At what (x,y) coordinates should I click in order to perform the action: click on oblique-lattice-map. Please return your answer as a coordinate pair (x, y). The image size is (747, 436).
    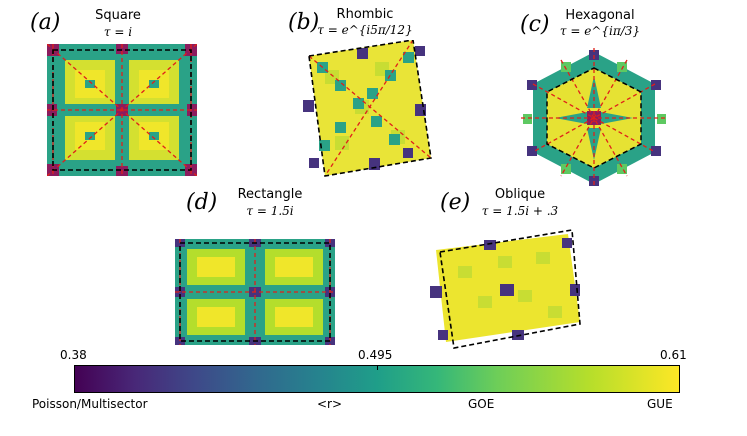
    Looking at the image, I should click on (505, 289).